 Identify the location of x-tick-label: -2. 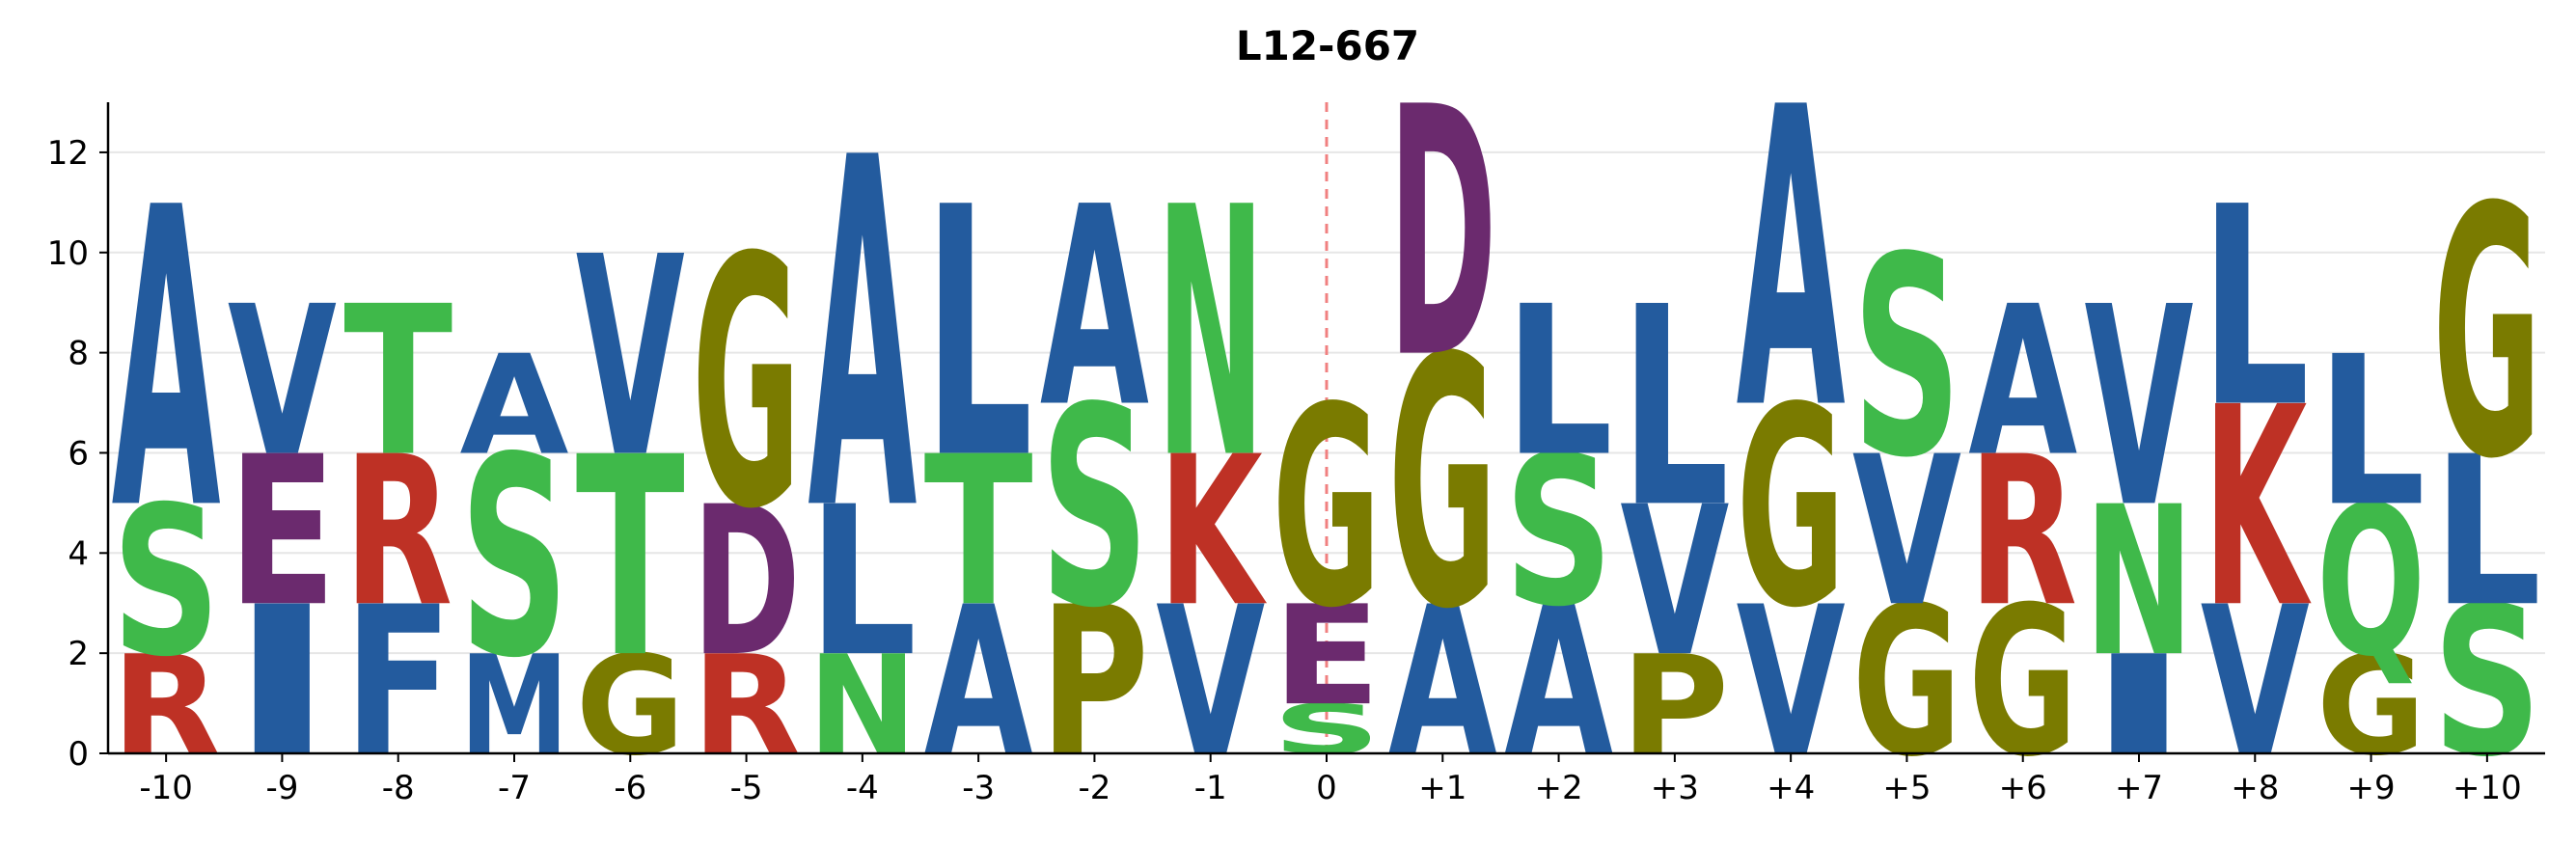
(1094, 788).